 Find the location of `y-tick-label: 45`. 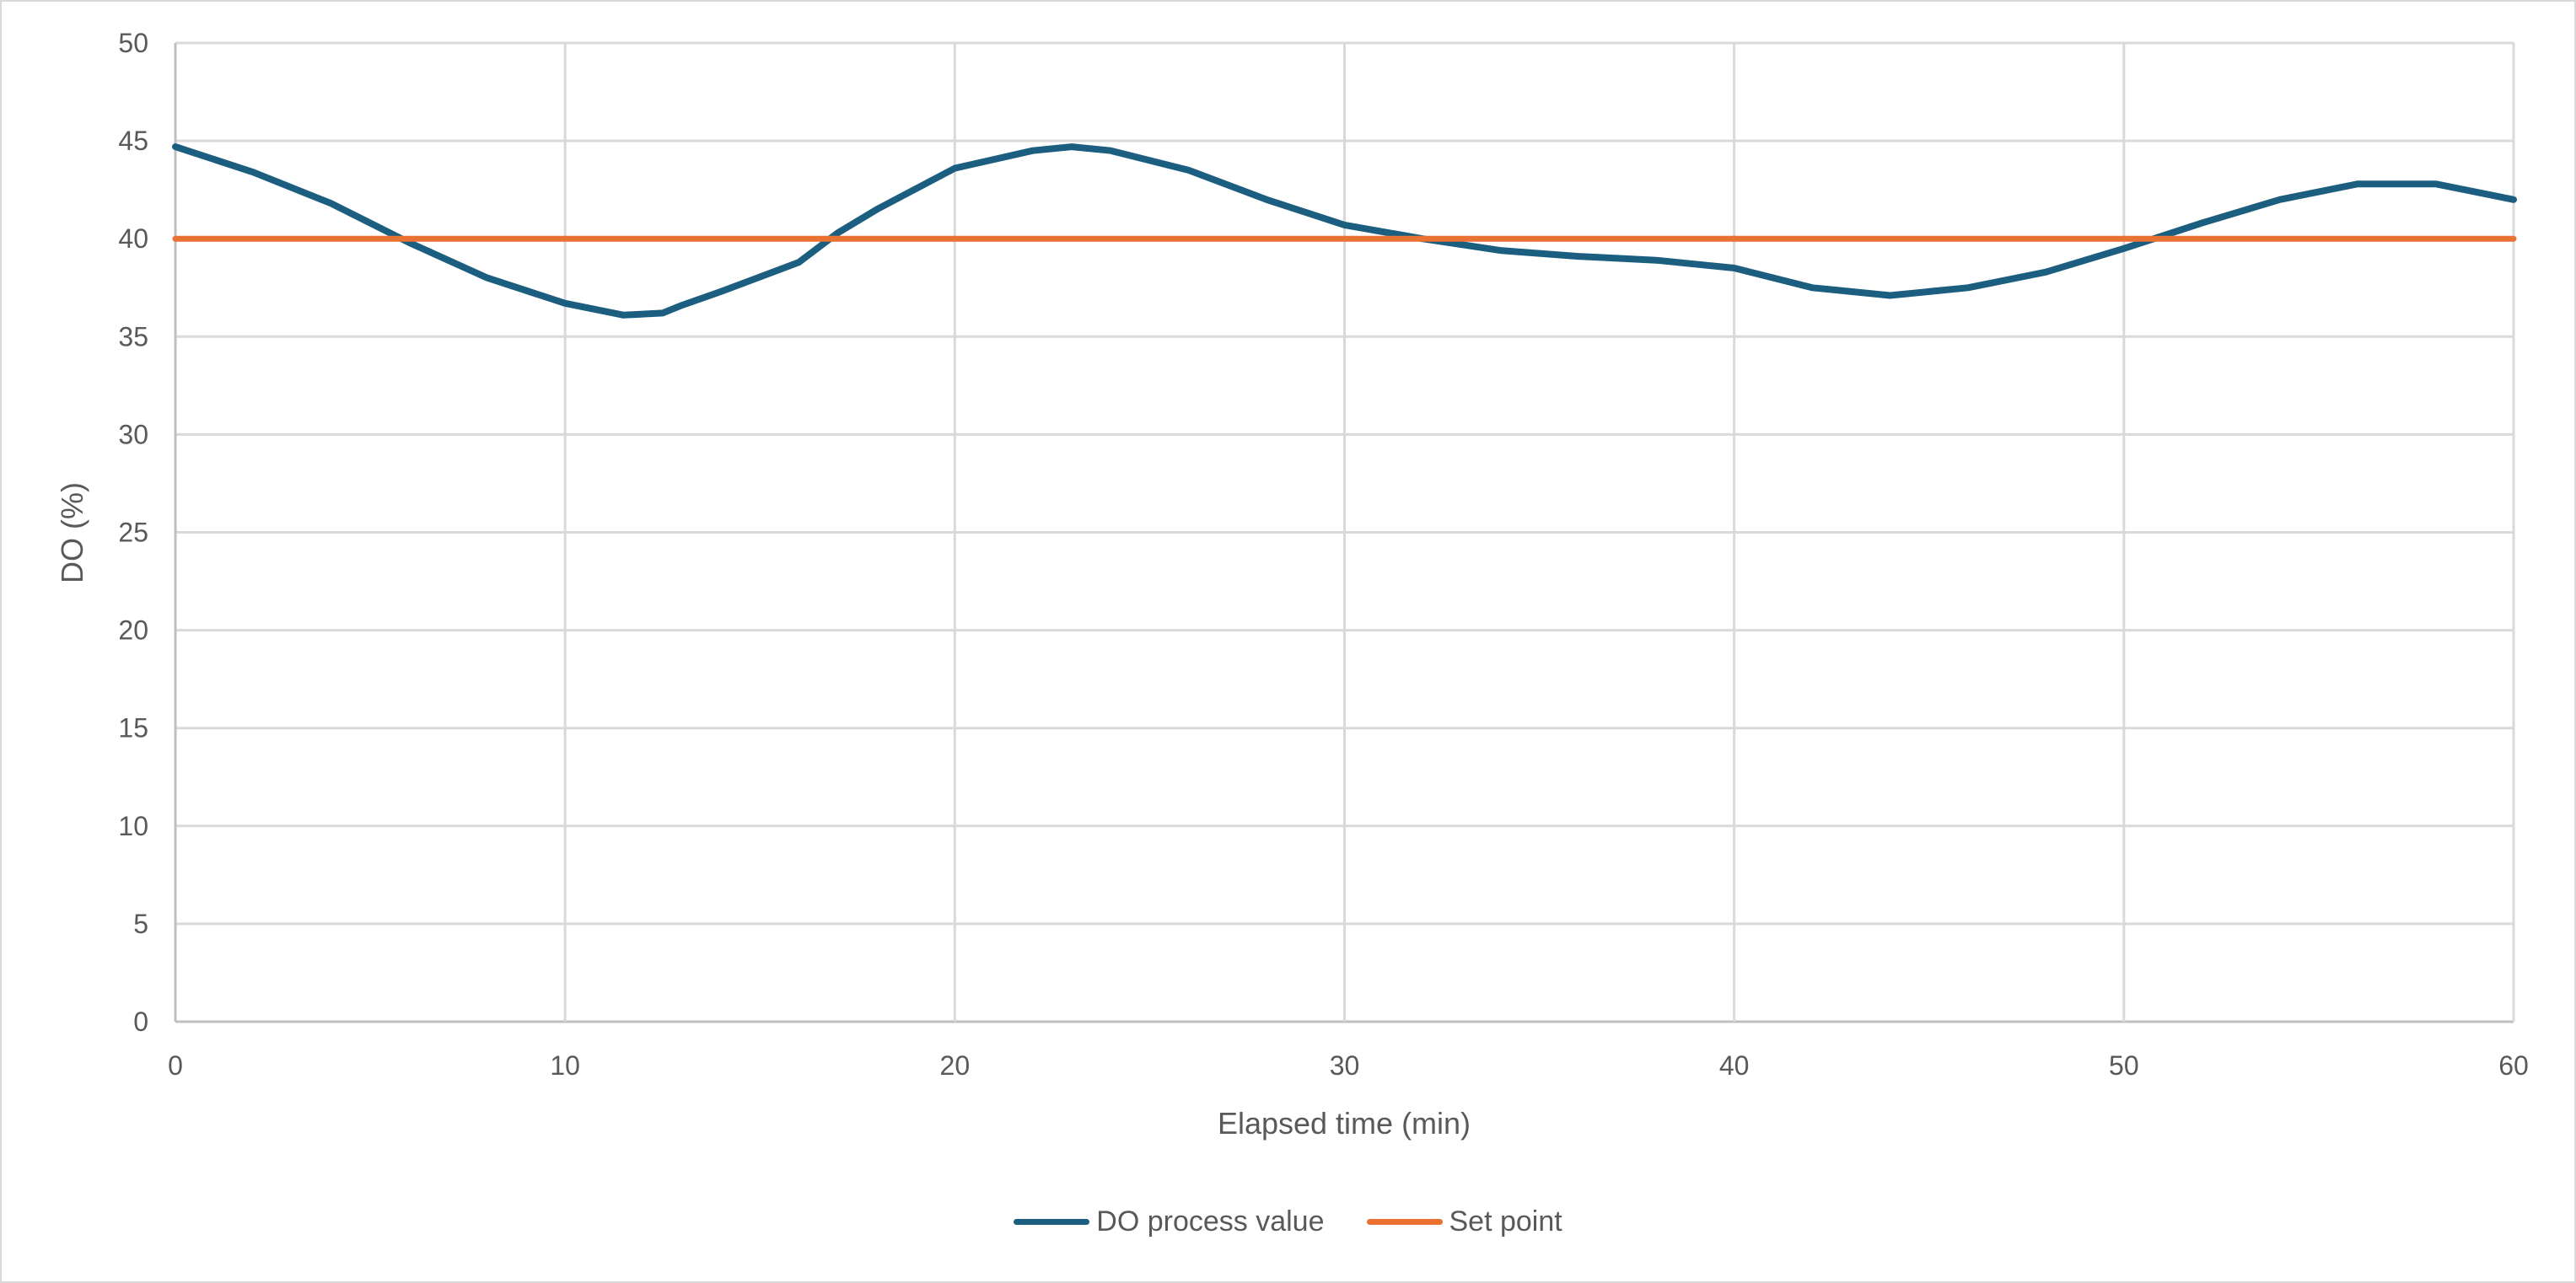

y-tick-label: 45 is located at coordinates (133, 141).